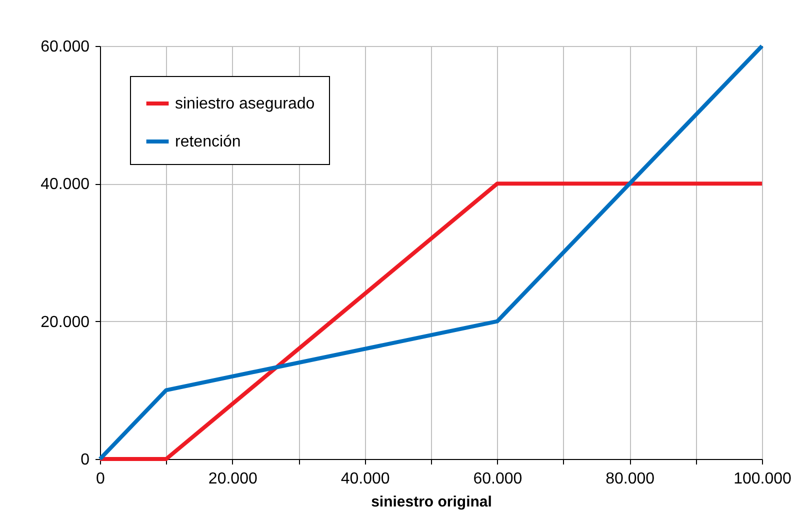  Describe the element at coordinates (763, 479) in the screenshot. I see `x-tick-label: 100.000` at that location.